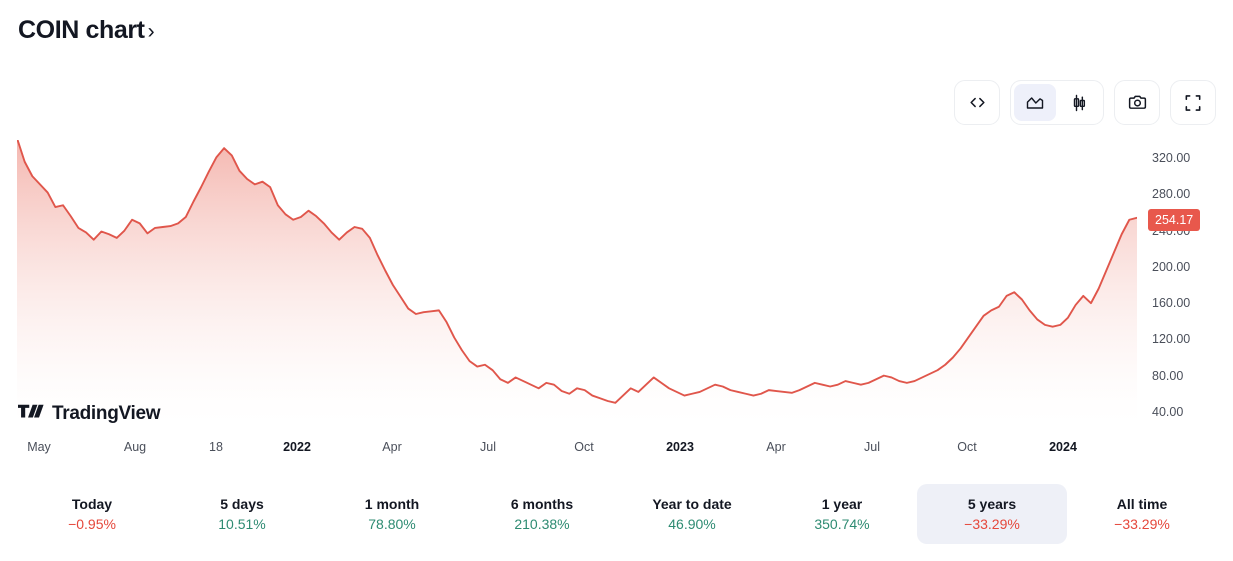 Image resolution: width=1233 pixels, height=561 pixels. Describe the element at coordinates (297, 447) in the screenshot. I see `time-axis-tick: 2022` at that location.